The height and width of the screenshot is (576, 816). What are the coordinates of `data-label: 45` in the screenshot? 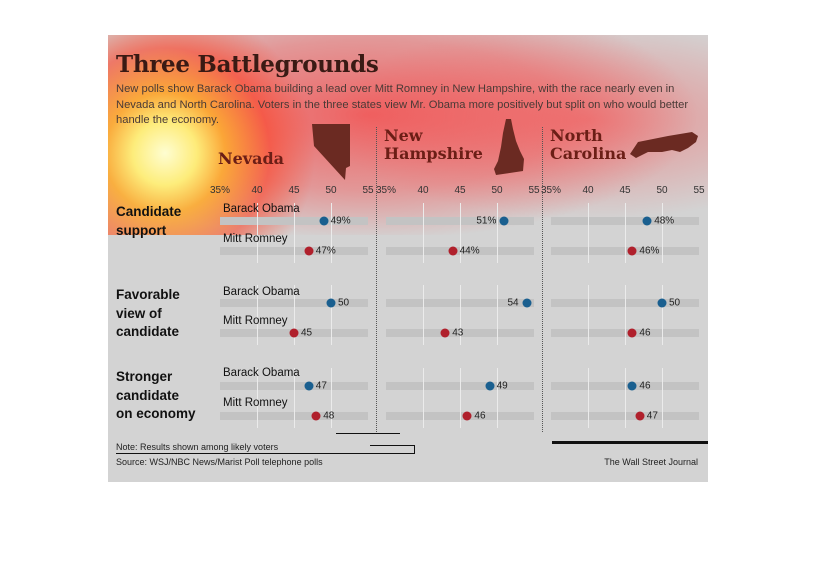 It's located at (307, 333).